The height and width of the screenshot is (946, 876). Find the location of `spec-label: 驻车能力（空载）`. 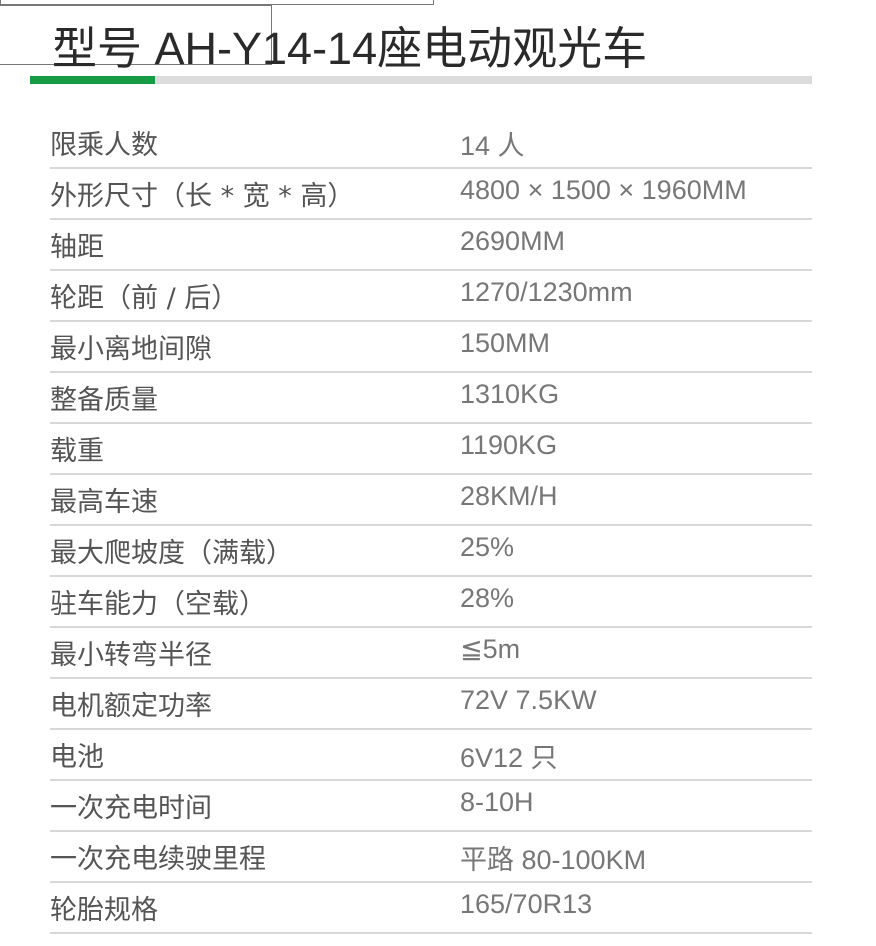

spec-label: 驻车能力（空载） is located at coordinates (158, 604).